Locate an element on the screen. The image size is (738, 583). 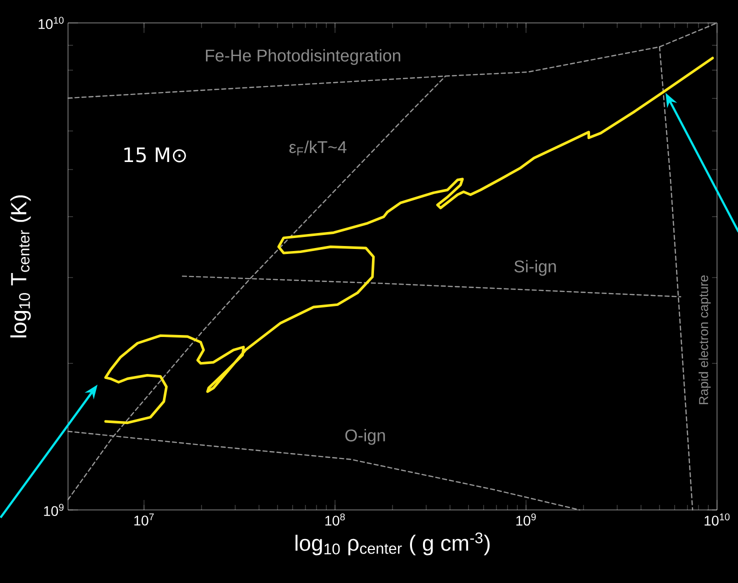
x-axis-title: log$_{10}$ ρ$_{center}$ ( g cm$^{-3}$) is located at coordinates (393, 544).